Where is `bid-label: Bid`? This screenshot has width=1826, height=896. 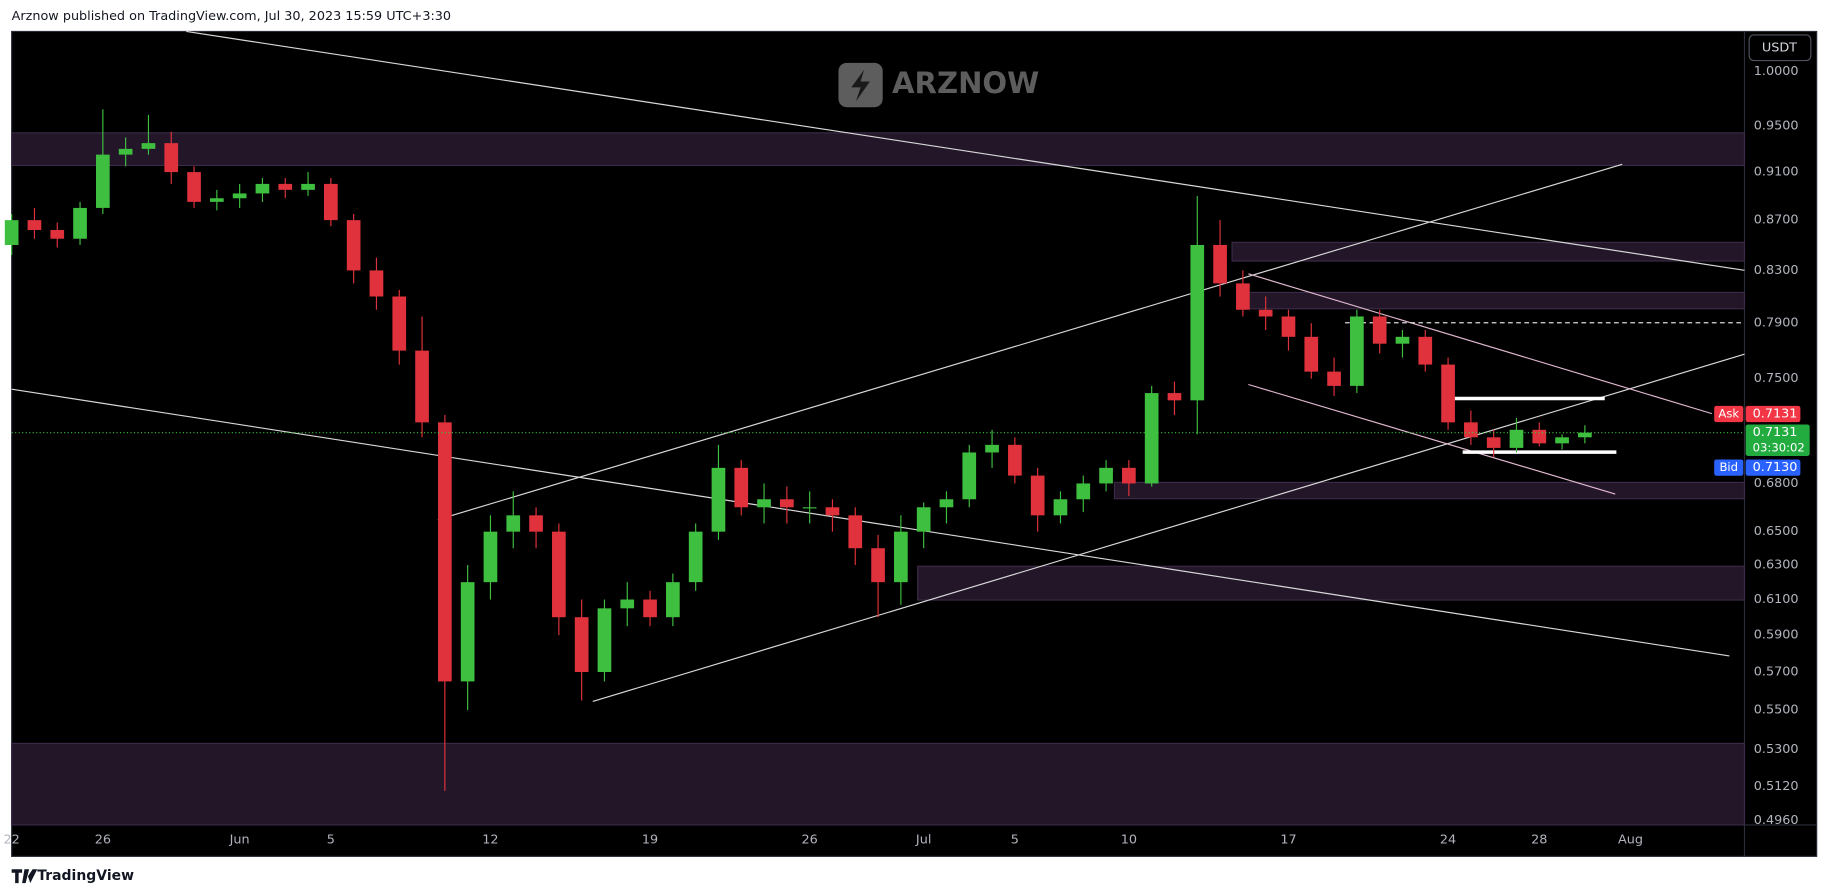
bid-label: Bid is located at coordinates (1728, 467).